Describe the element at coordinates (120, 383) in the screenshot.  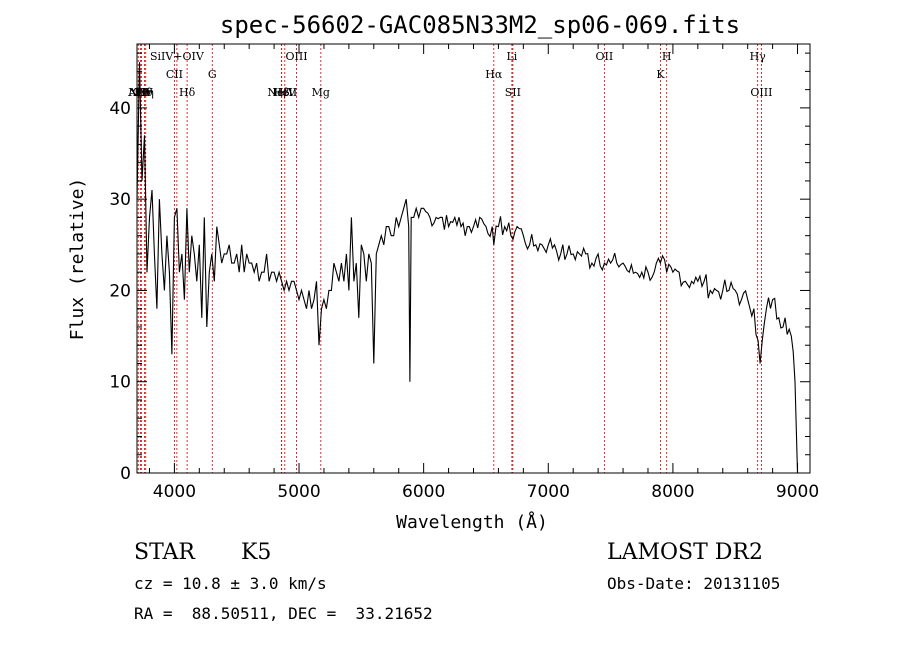
I see `y-tick-label: 10` at that location.